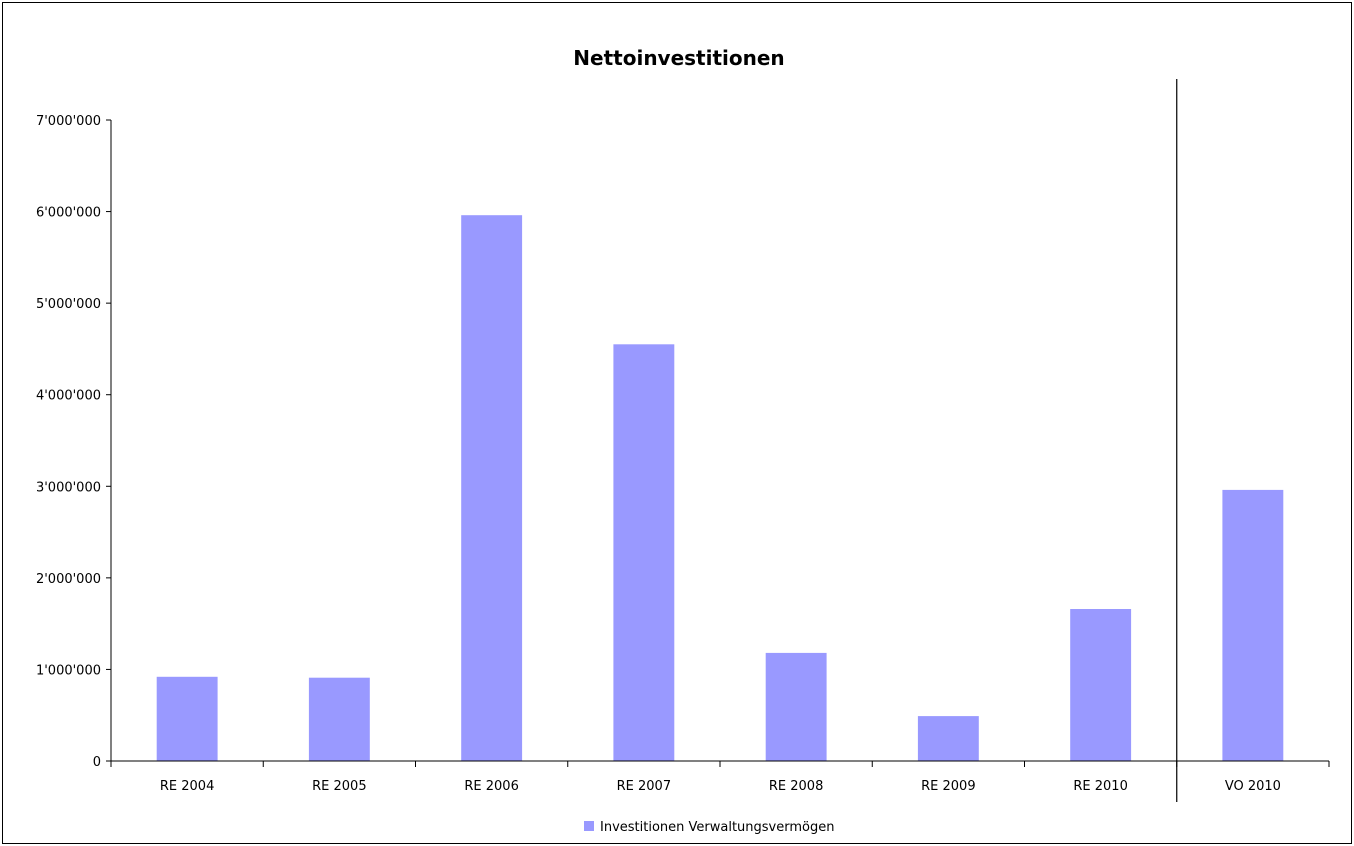 Image resolution: width=1354 pixels, height=846 pixels. I want to click on y-tick-label: 4'000'000, so click(68, 396).